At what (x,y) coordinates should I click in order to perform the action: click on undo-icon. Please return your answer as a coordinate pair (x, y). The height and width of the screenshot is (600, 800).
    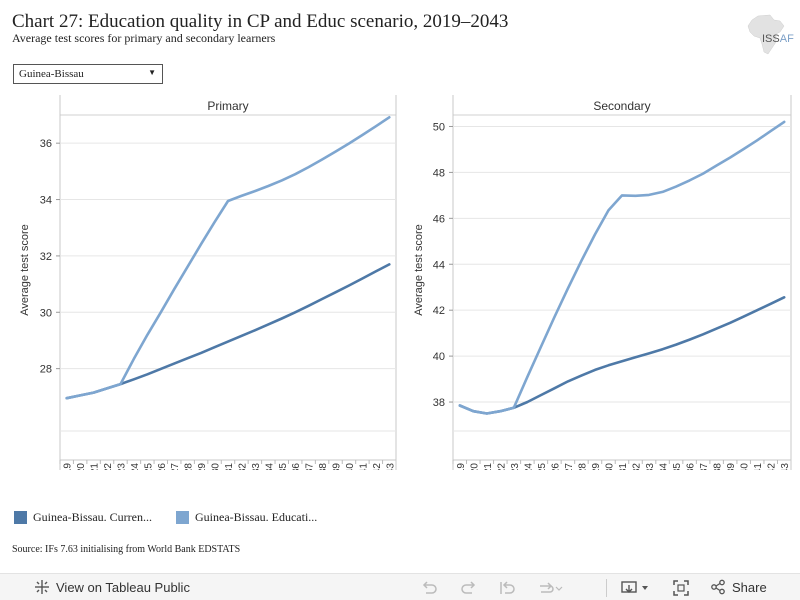
    Looking at the image, I should click on (429, 588).